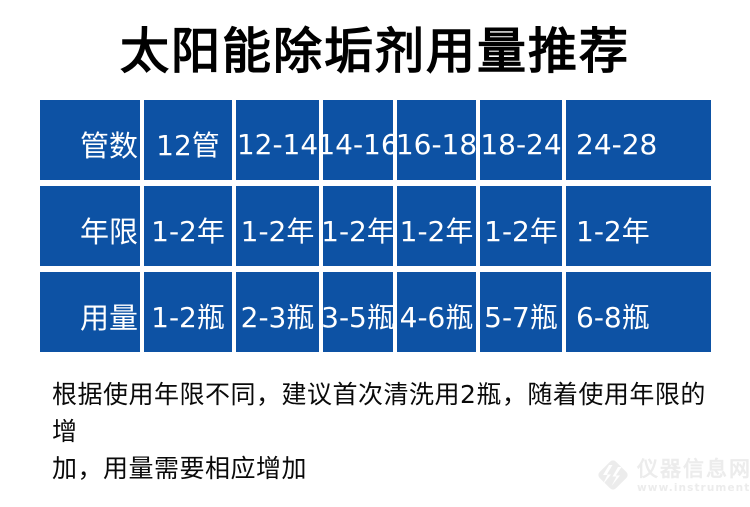 This screenshot has height=507, width=750. I want to click on table-cell: 14-16, so click(358, 140).